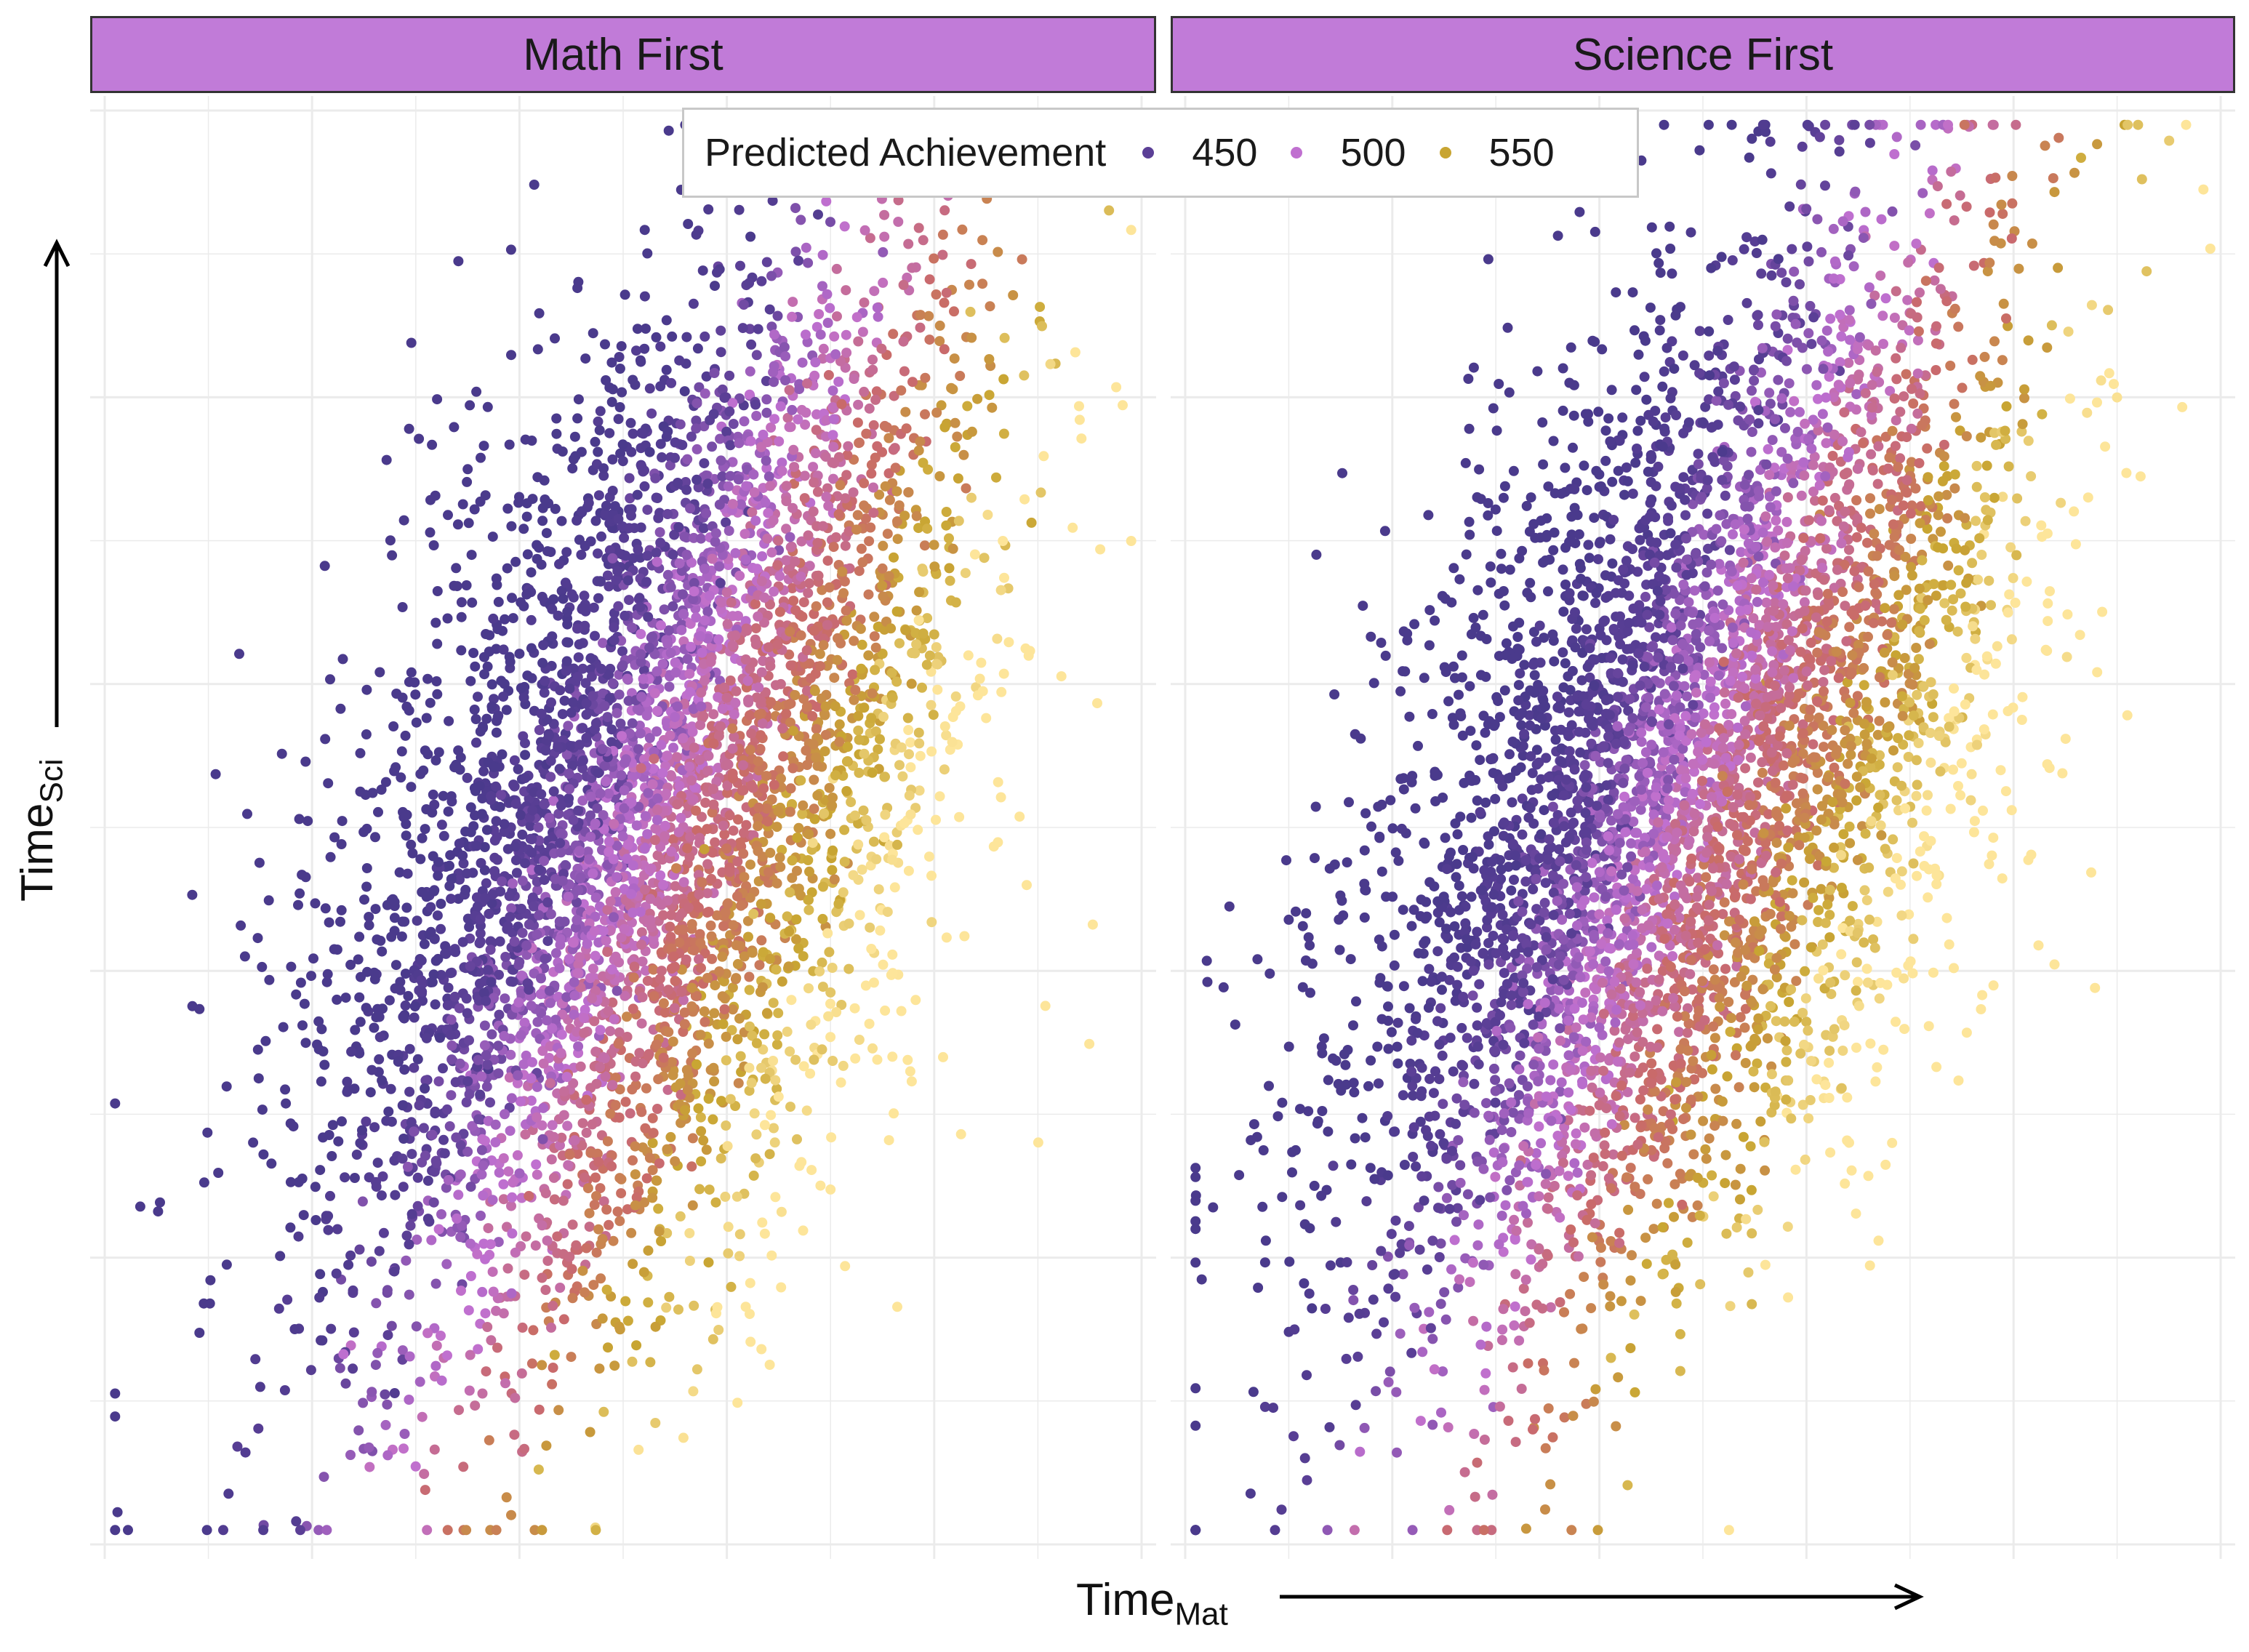 The image size is (2249, 1652). Describe the element at coordinates (1703, 54) in the screenshot. I see `facet-strip-science-first: Science First` at that location.